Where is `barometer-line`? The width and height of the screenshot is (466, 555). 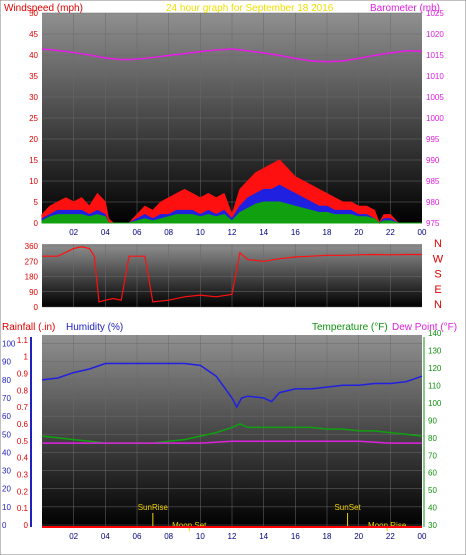
barometer-line is located at coordinates (232, 55).